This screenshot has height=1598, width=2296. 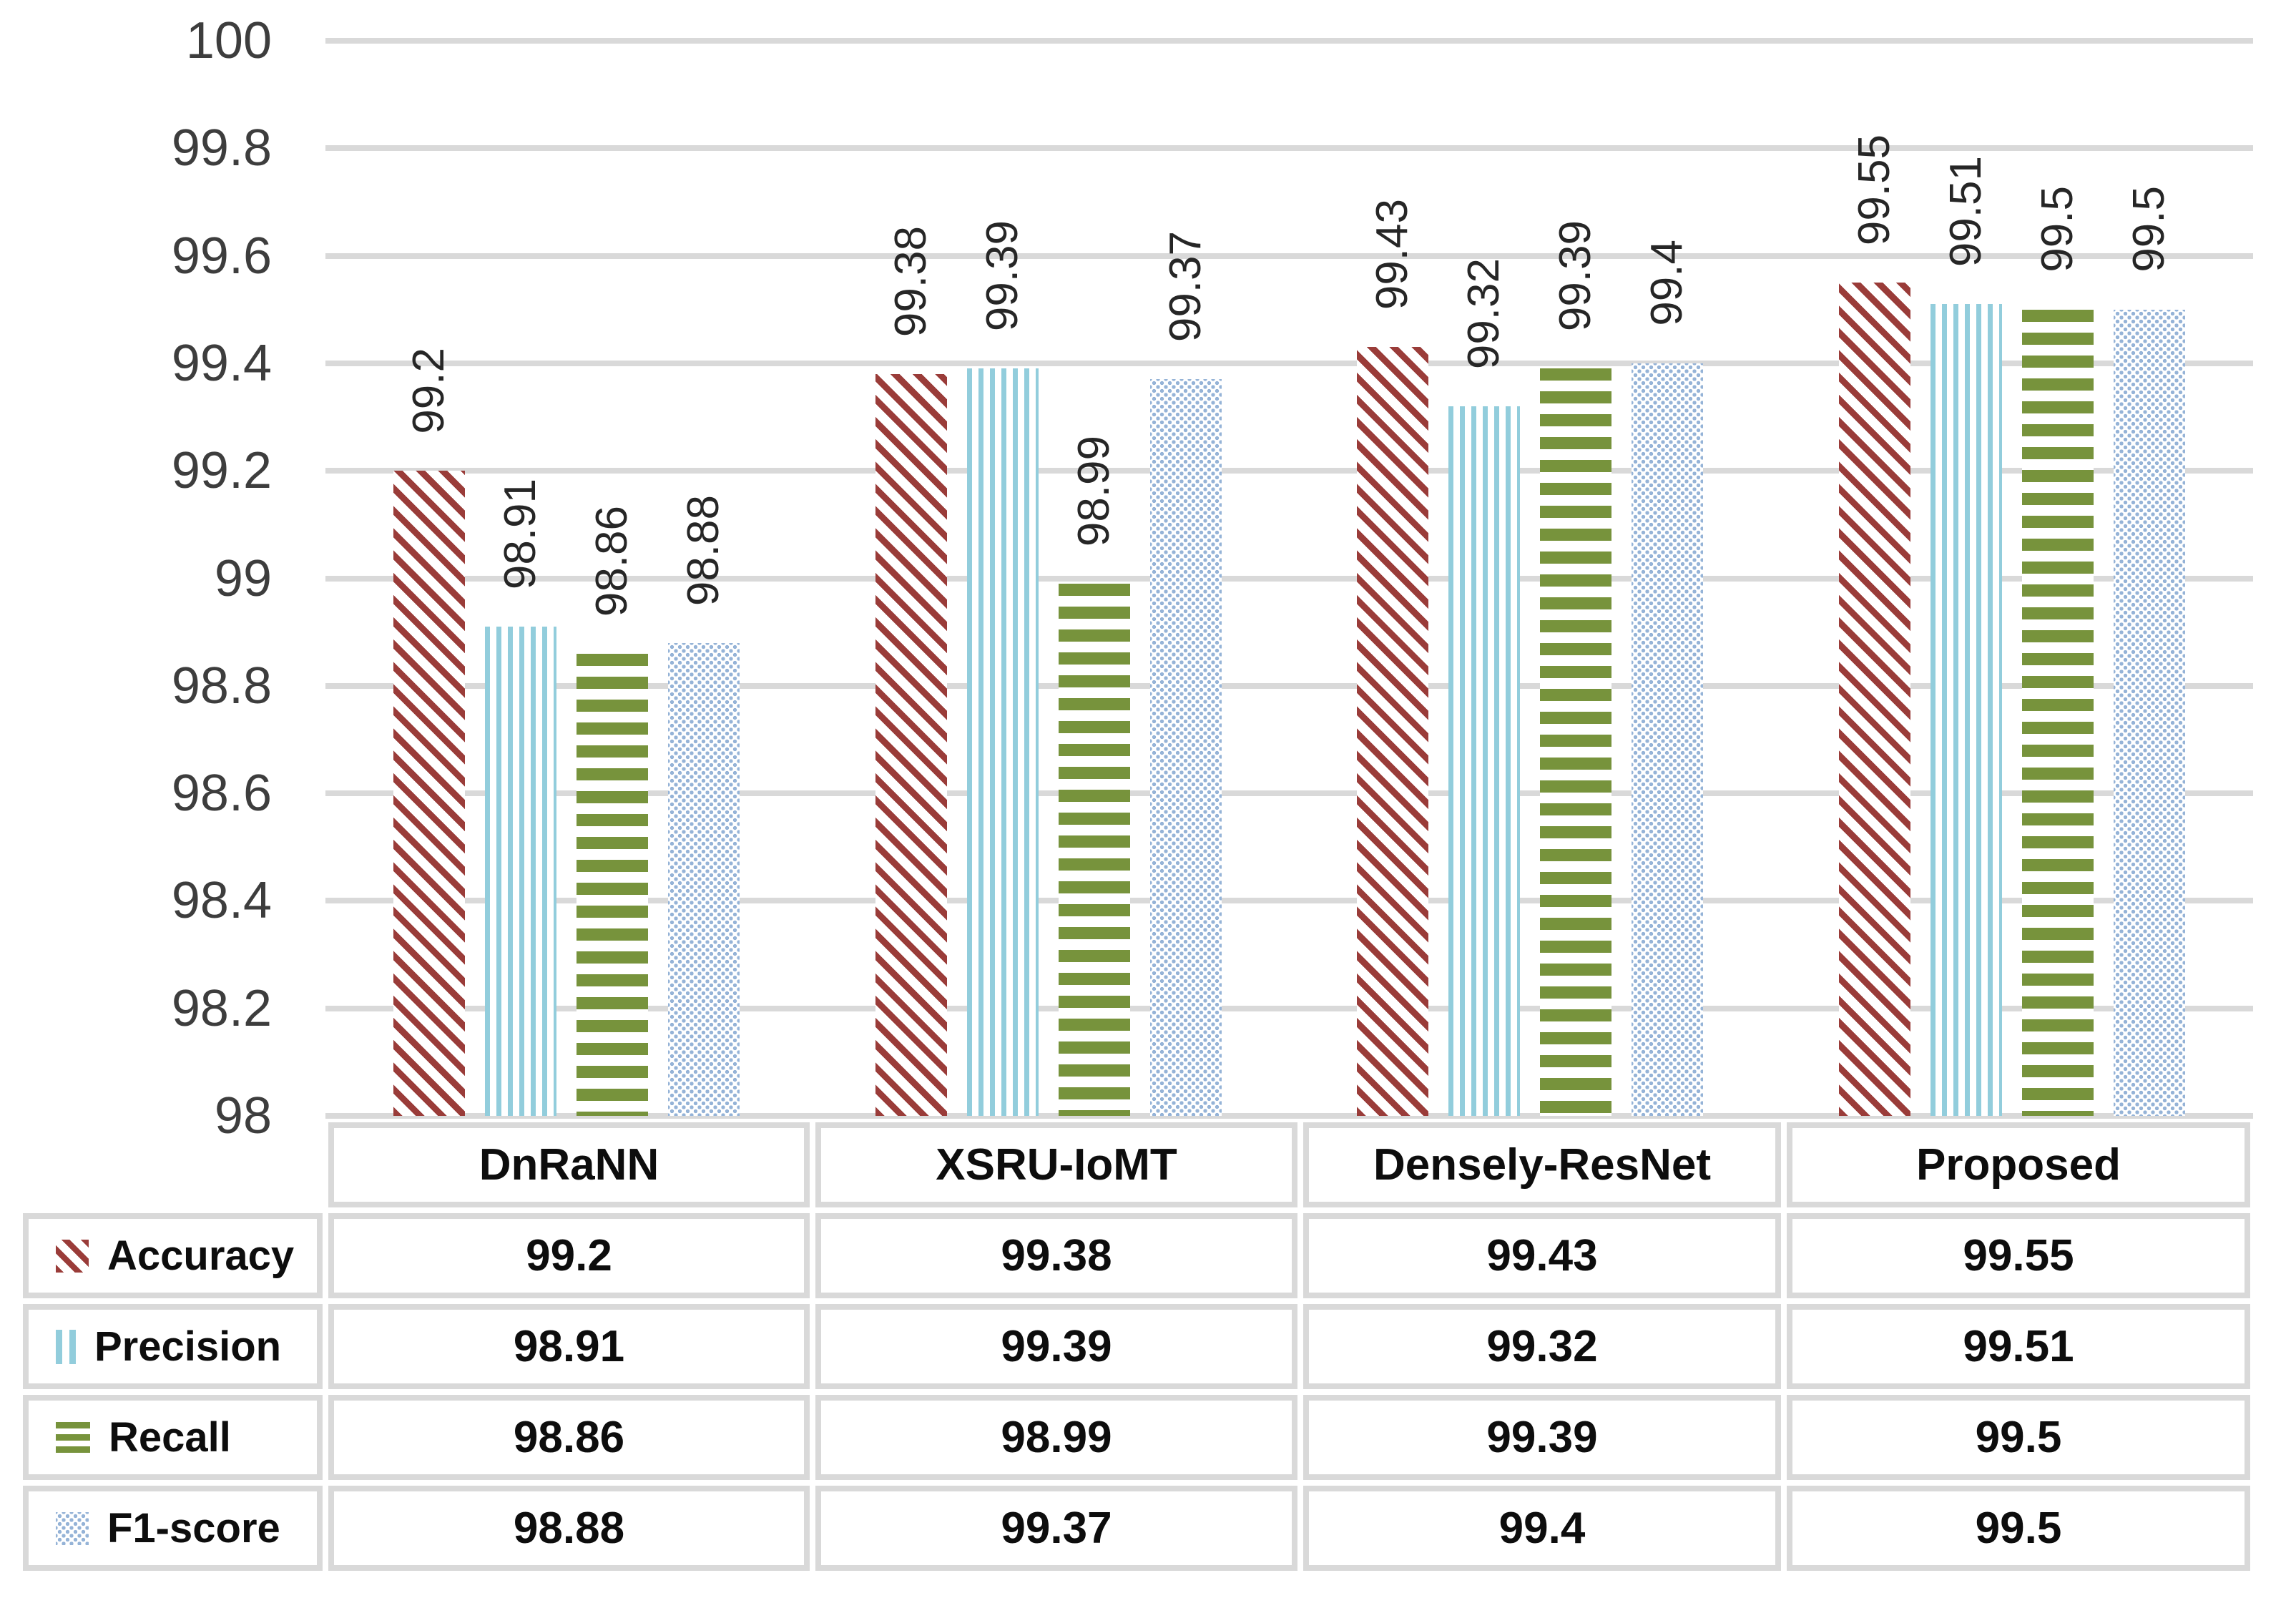 What do you see at coordinates (1875, 699) in the screenshot?
I see `bar-accuracy-proposed` at bounding box center [1875, 699].